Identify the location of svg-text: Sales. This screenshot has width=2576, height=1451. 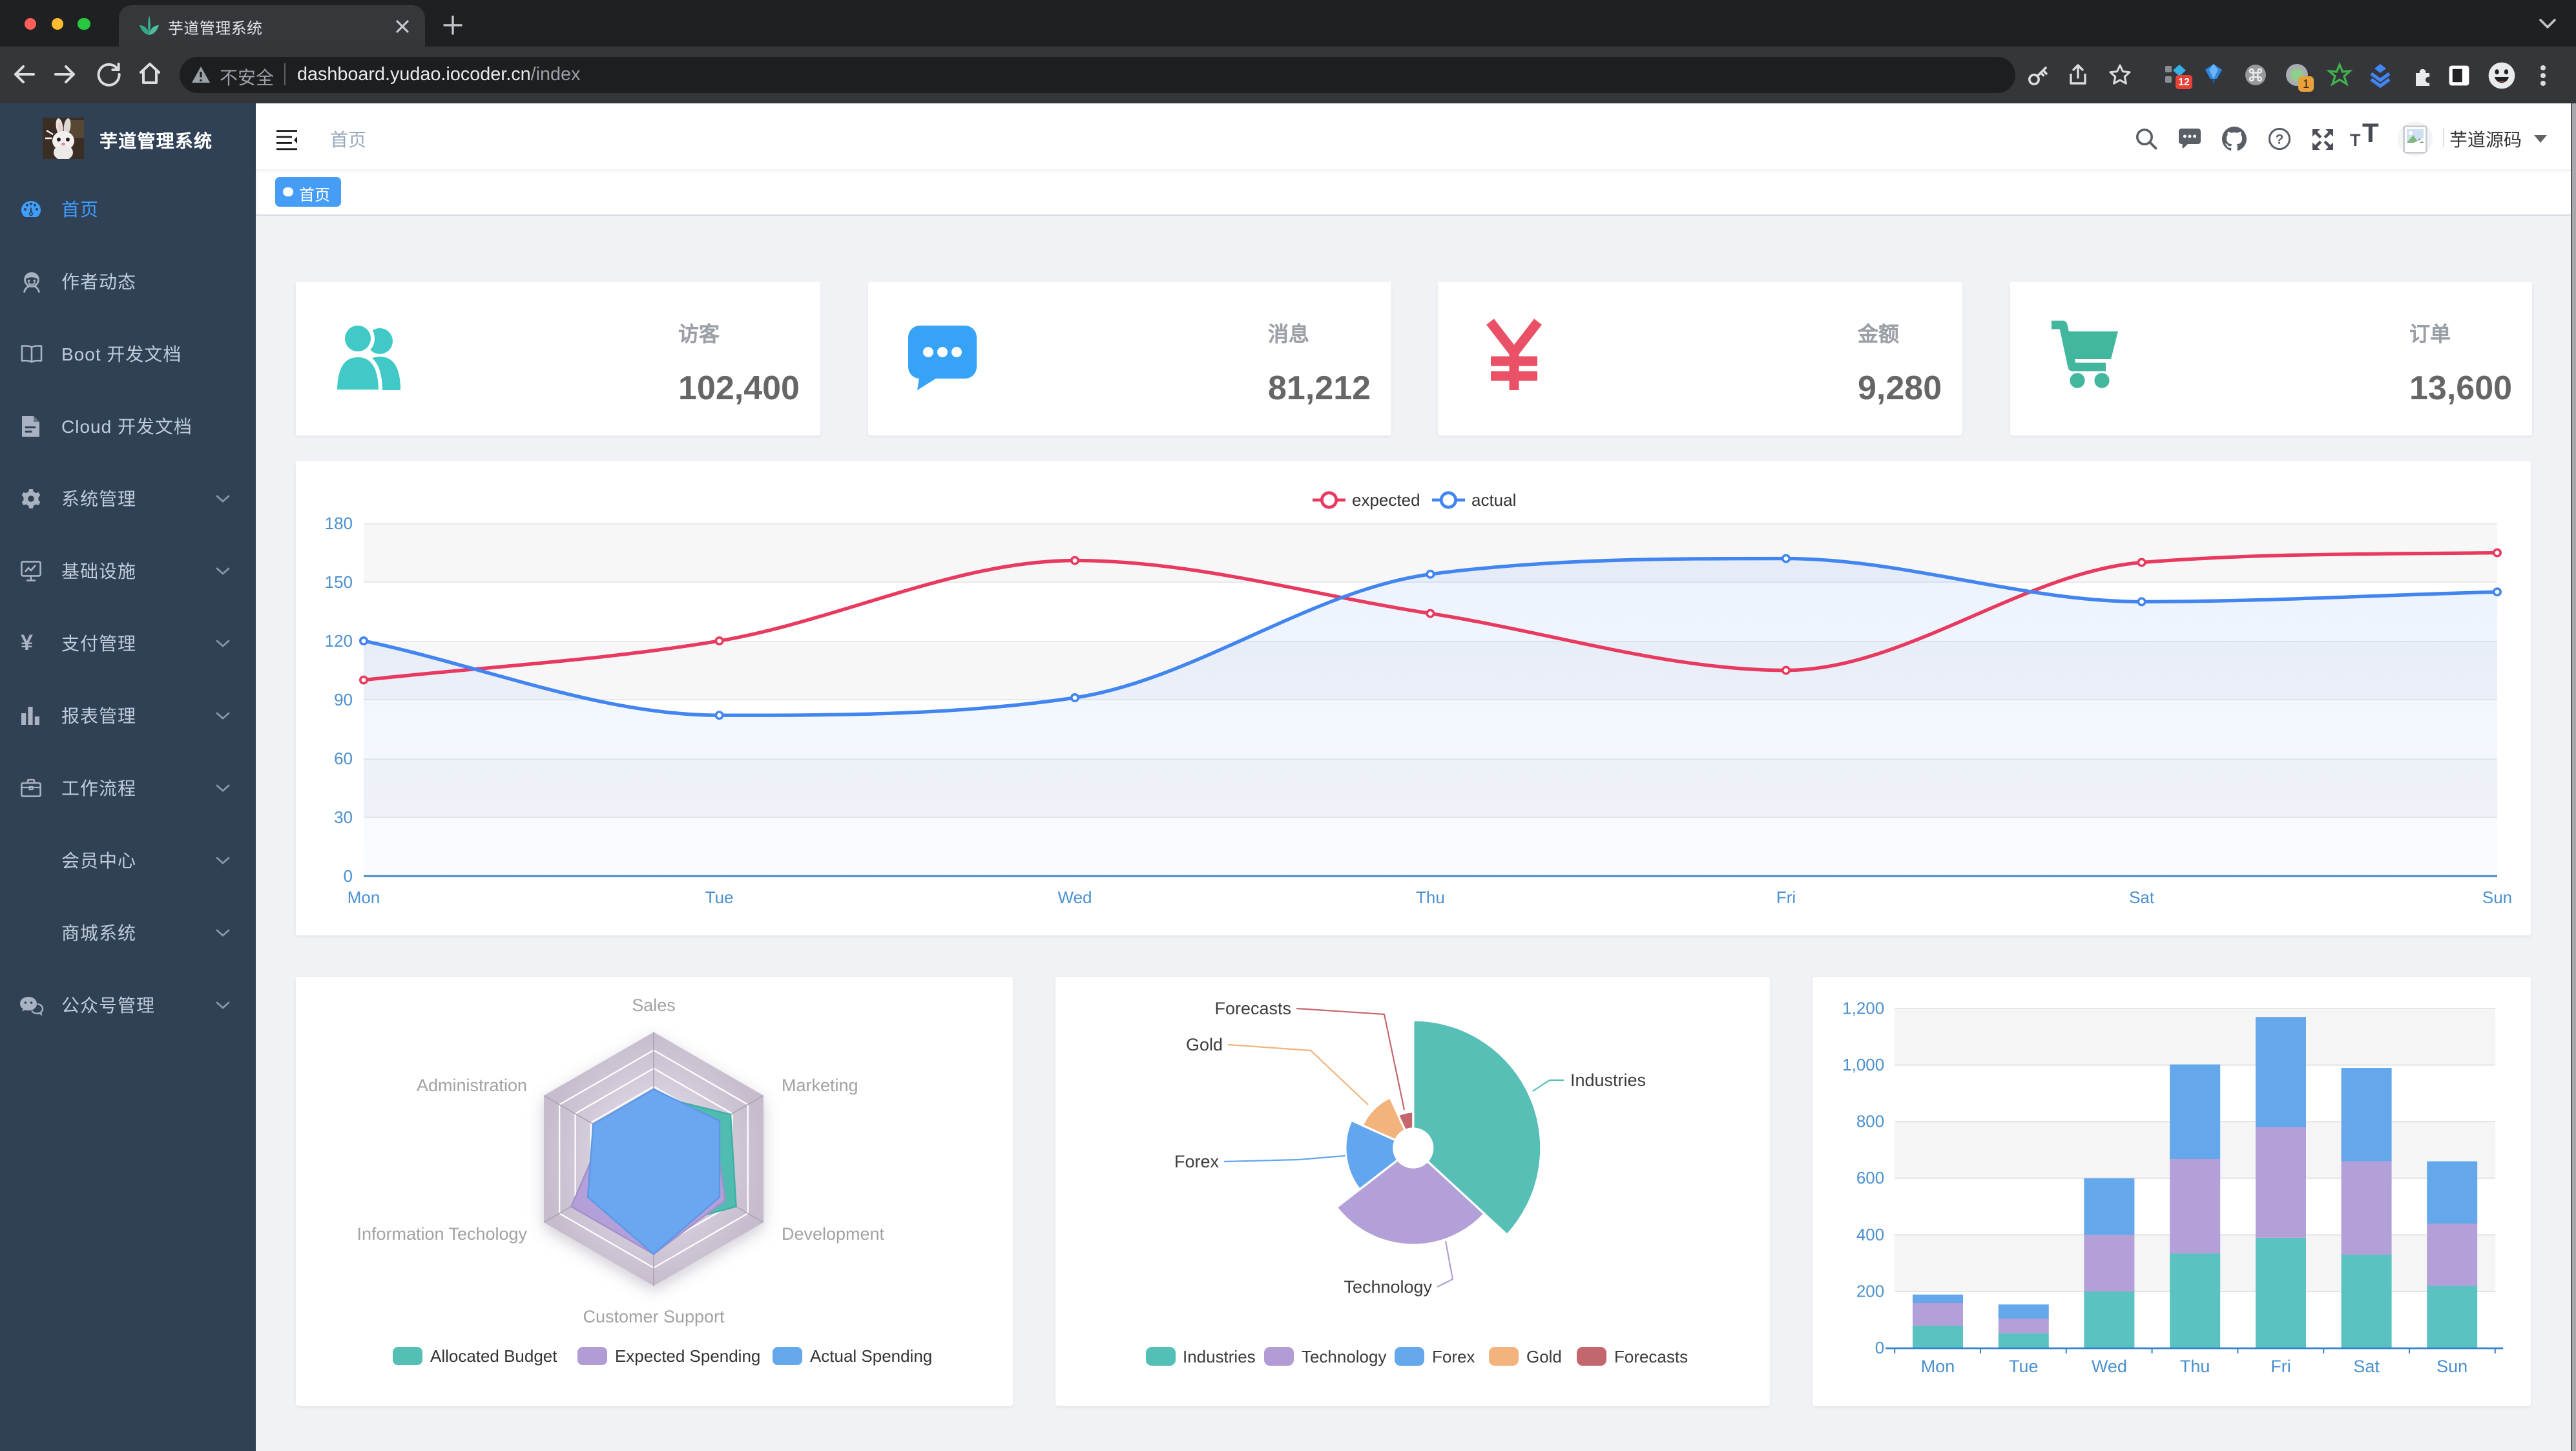
(654, 1005).